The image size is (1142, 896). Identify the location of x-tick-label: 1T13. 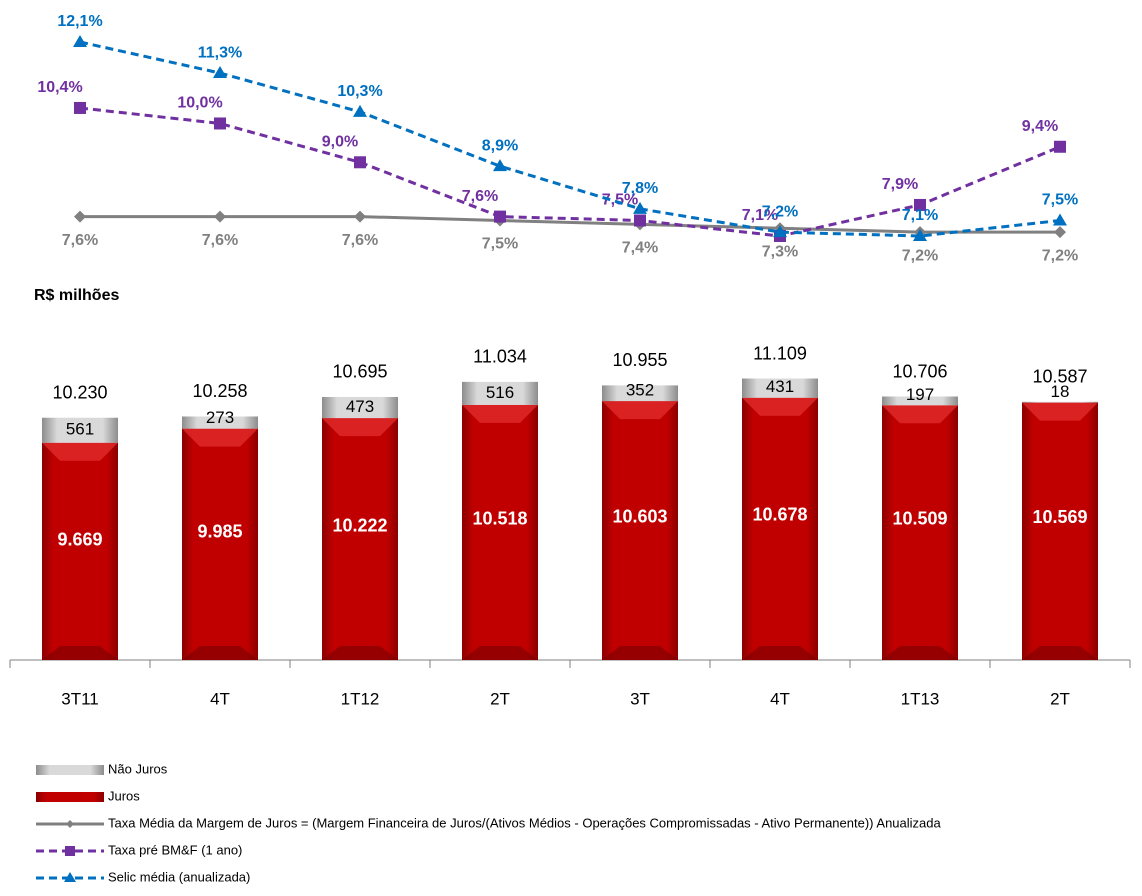
(920, 698).